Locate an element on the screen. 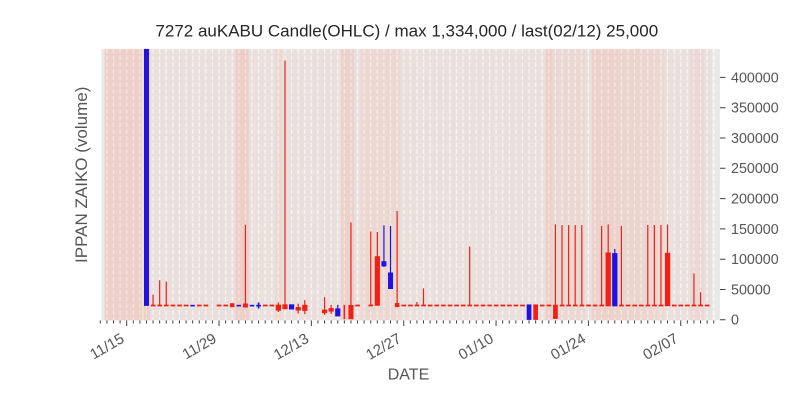  svg-text: 300000 is located at coordinates (755, 139).